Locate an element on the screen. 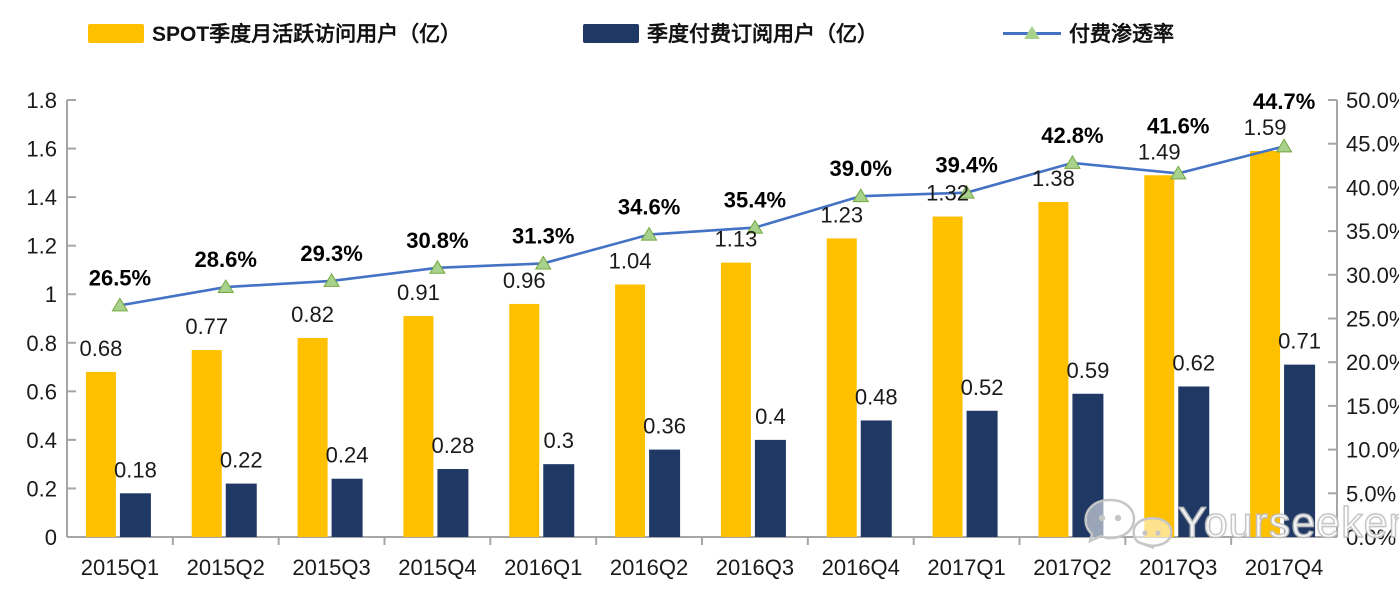  bar-value-label-mau: 1.59 is located at coordinates (1265, 127).